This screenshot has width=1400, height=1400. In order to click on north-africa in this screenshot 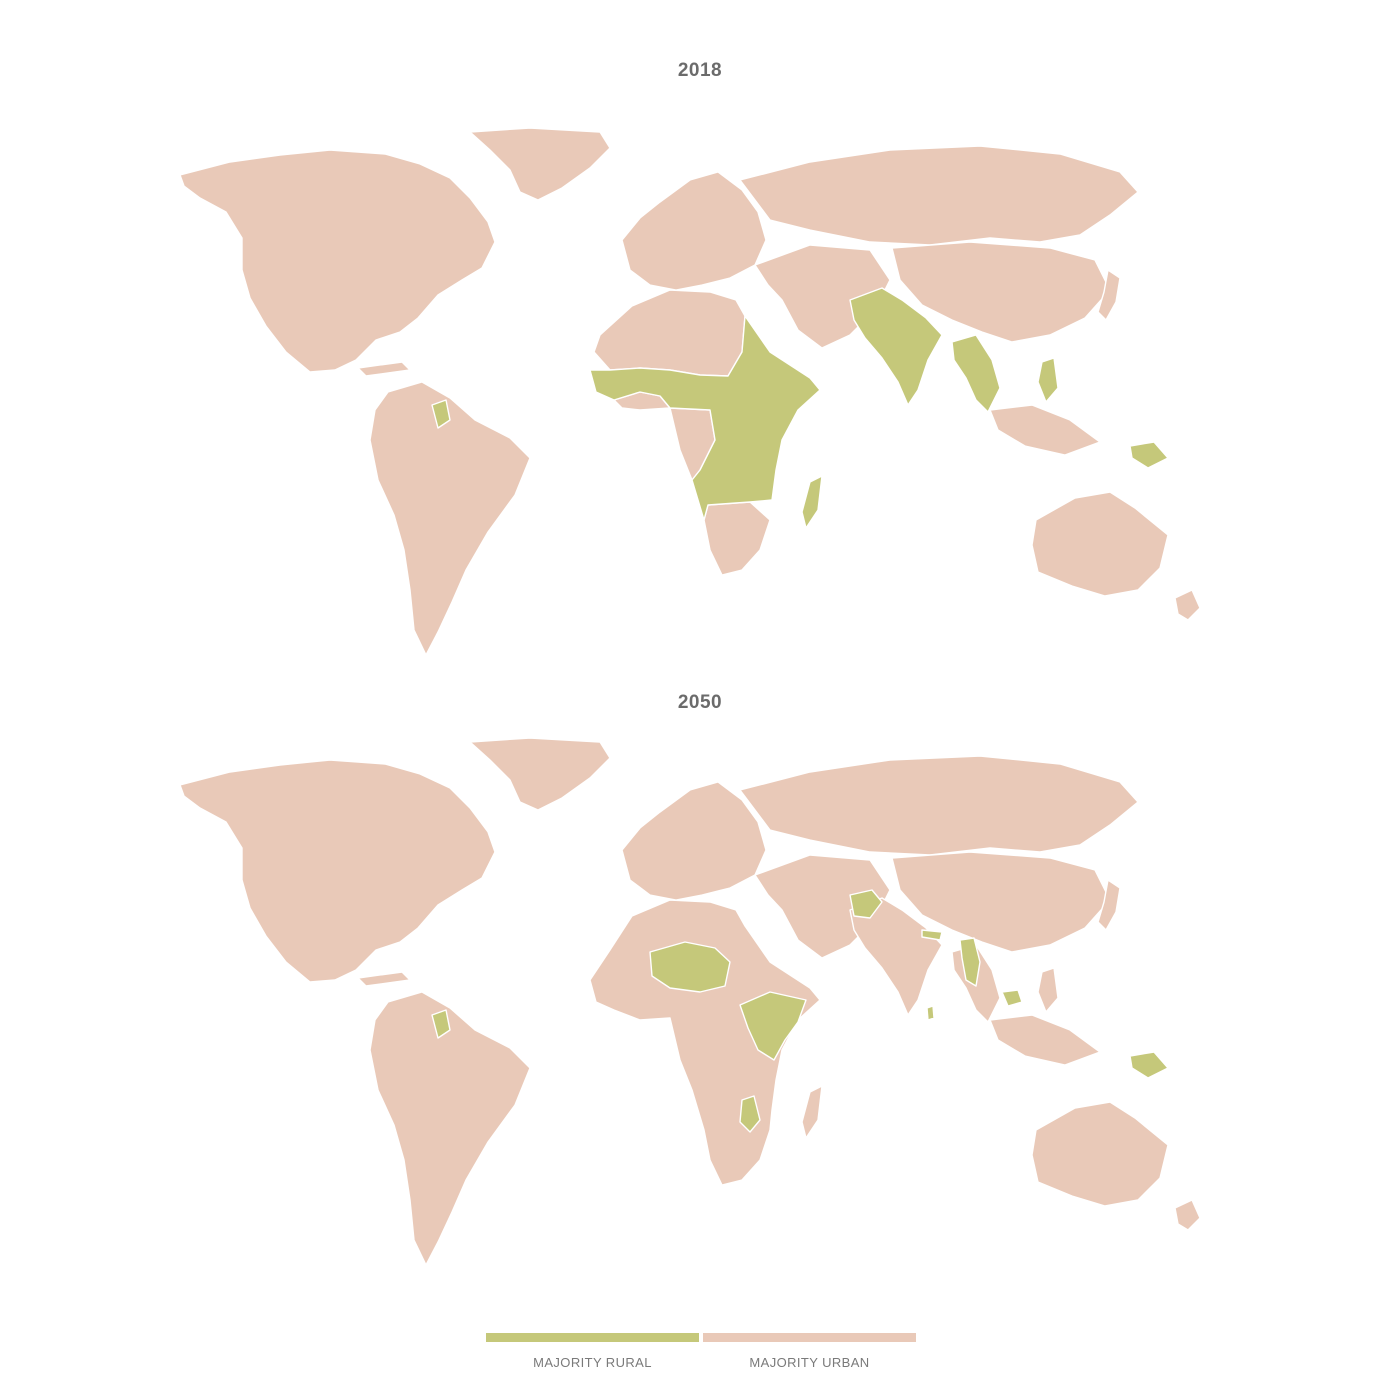, I will do `click(669, 333)`.